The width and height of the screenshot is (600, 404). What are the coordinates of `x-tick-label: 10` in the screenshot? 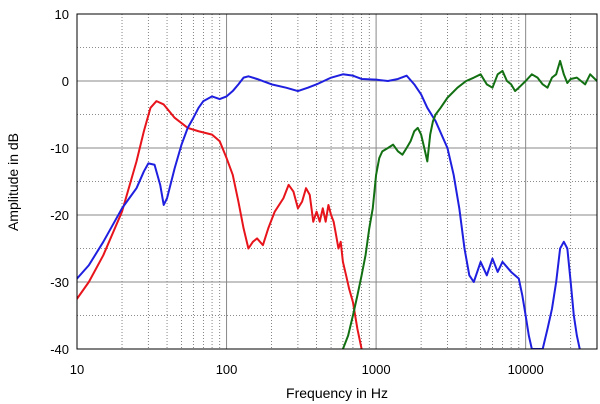 It's located at (77, 369).